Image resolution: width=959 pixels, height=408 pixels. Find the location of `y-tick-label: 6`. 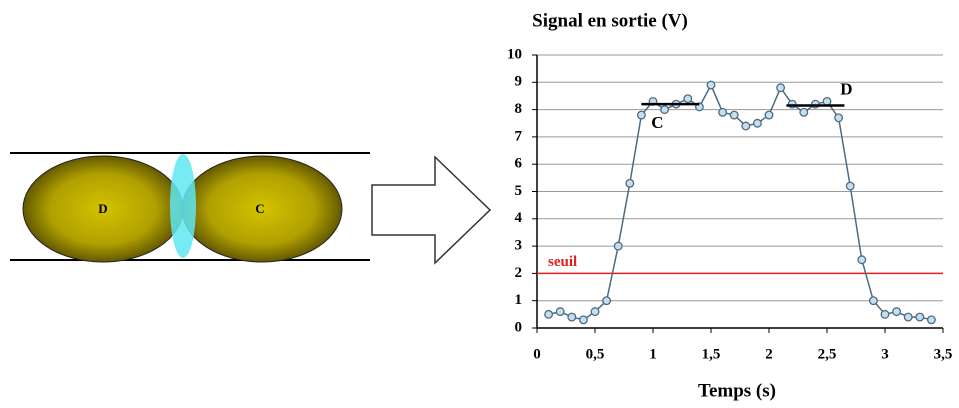

y-tick-label: 6 is located at coordinates (519, 164).